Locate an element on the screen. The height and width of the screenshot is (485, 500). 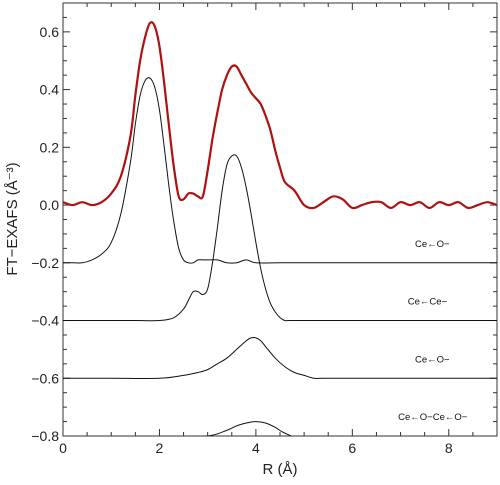
y-tick-label: 0.0 is located at coordinates (50, 205).